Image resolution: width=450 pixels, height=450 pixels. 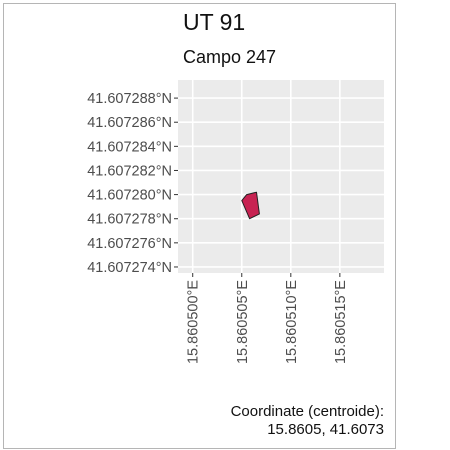 I want to click on lat-tick-label: 41.607288°N, so click(x=129, y=99).